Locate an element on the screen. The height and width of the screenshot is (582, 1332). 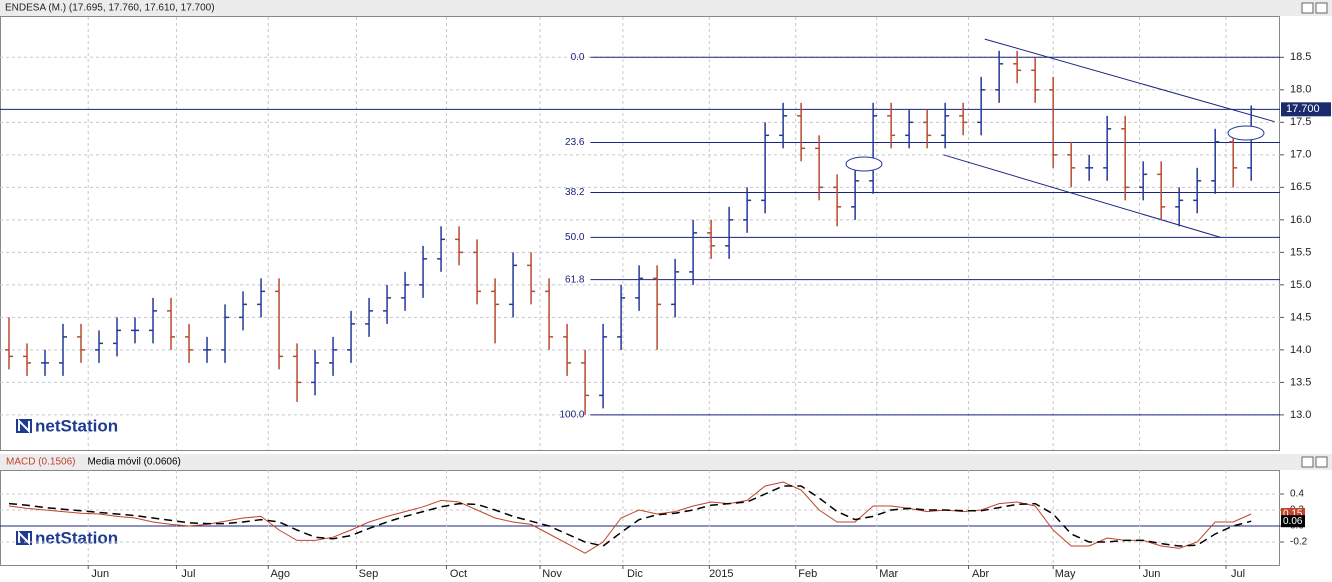
fib-label: 23.6 is located at coordinates (575, 142).